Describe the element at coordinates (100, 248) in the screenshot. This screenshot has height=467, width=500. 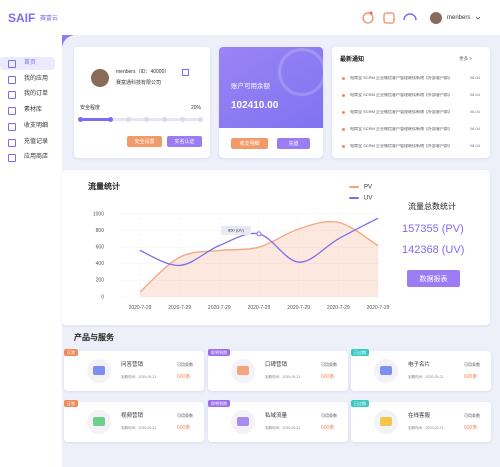
I see `y-tick-label: 600` at that location.